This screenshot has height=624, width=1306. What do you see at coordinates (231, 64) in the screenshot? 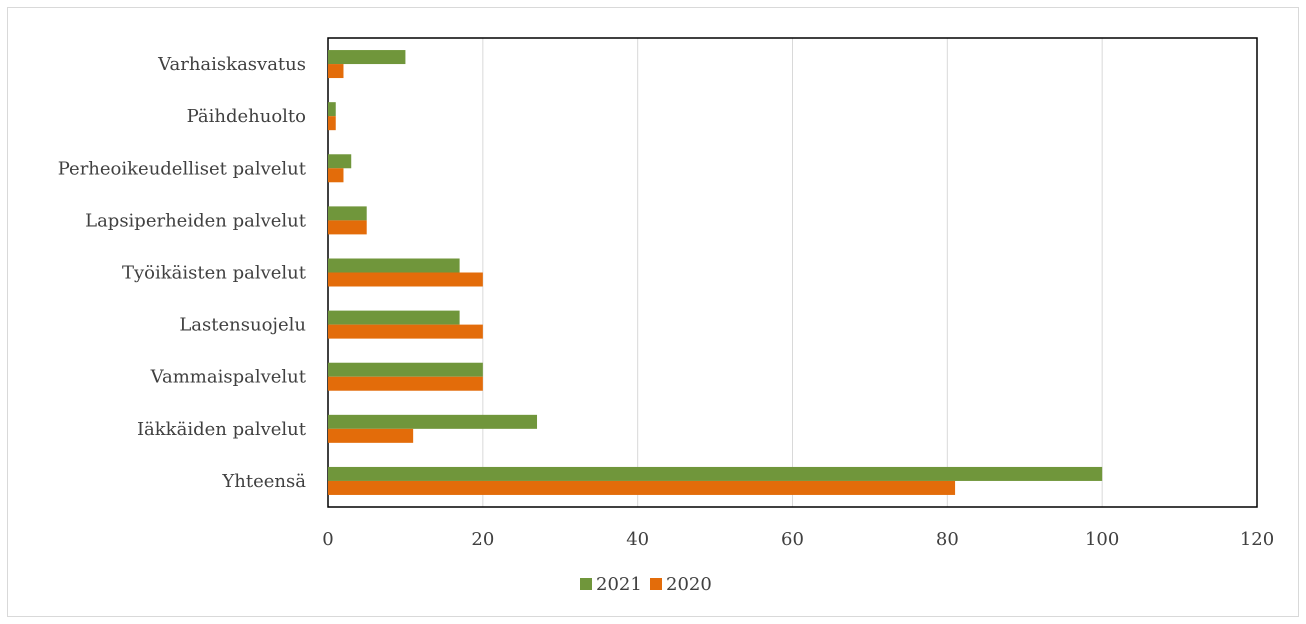
I see `category-label: Varhaiskasvatus` at bounding box center [231, 64].